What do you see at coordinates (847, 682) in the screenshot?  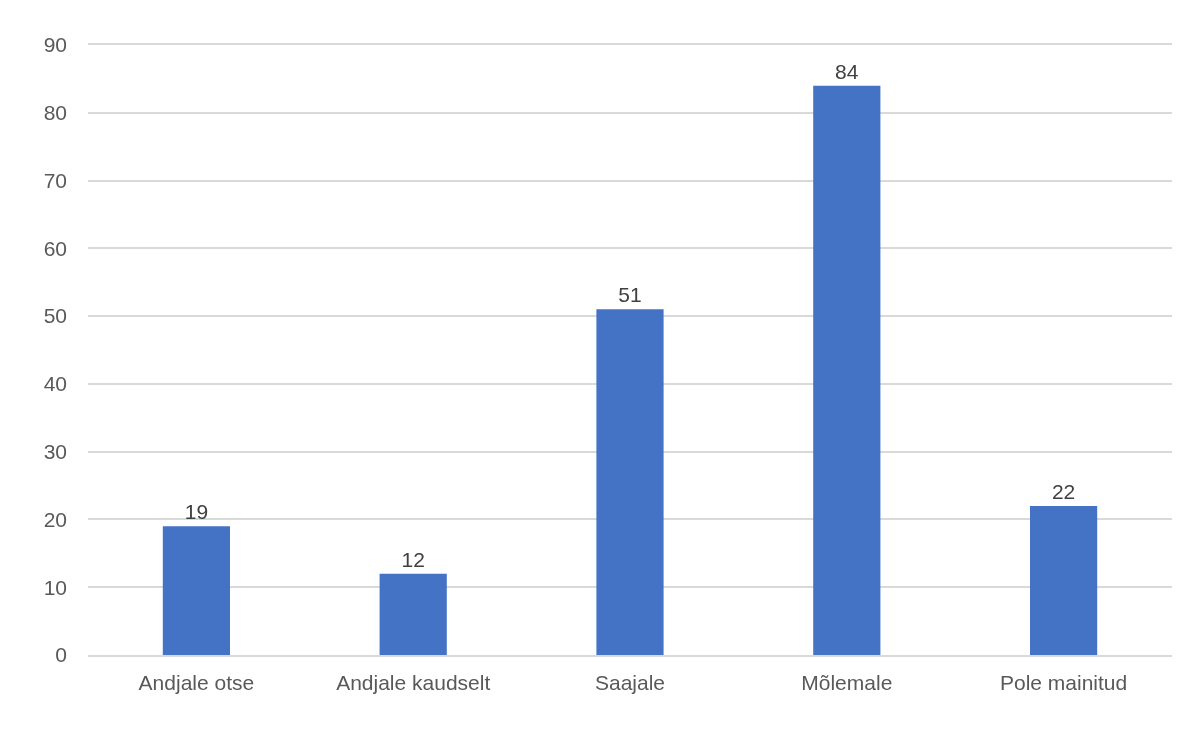 I see `x-tick-label: Mõlemale` at bounding box center [847, 682].